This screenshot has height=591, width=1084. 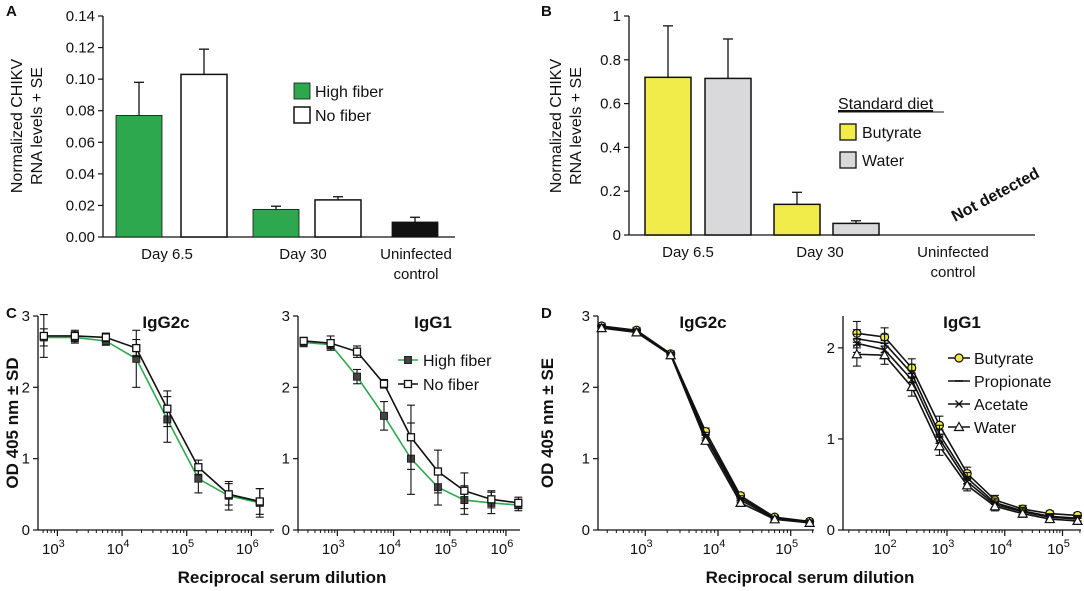 What do you see at coordinates (80, 16) in the screenshot?
I see `y-tick-label: 0.14` at bounding box center [80, 16].